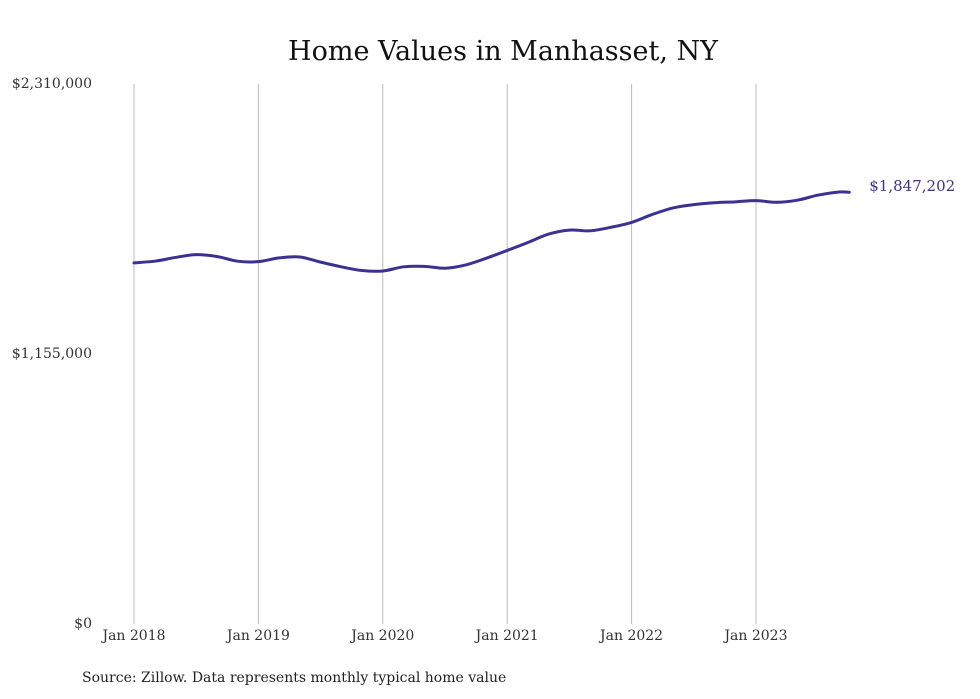 This screenshot has width=980, height=699. Describe the element at coordinates (503, 51) in the screenshot. I see `chart-title: Home Values in Manhasset, NY` at that location.